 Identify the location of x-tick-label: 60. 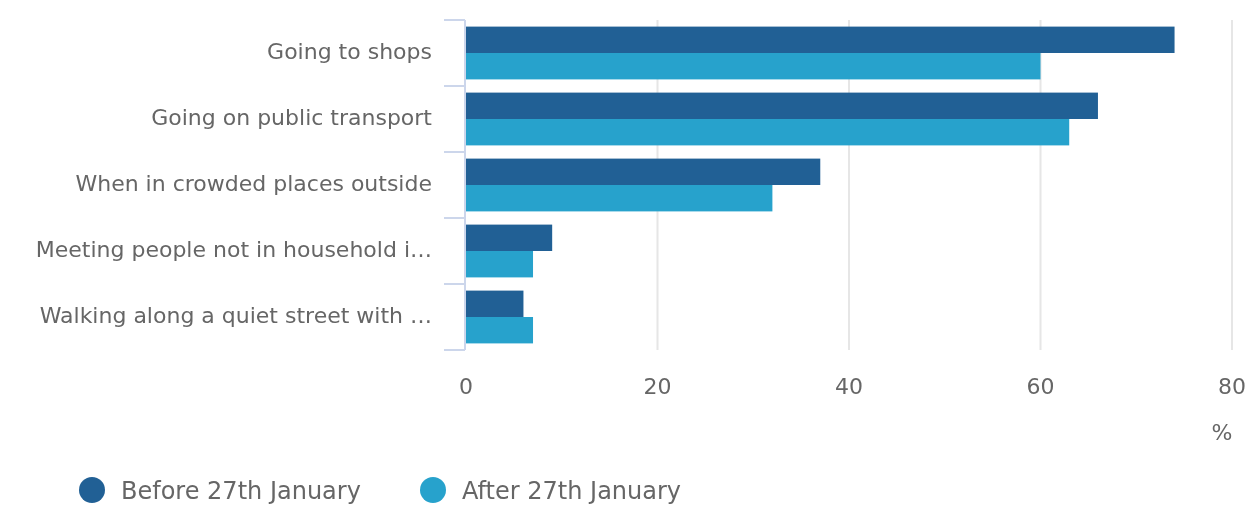
(1040, 386).